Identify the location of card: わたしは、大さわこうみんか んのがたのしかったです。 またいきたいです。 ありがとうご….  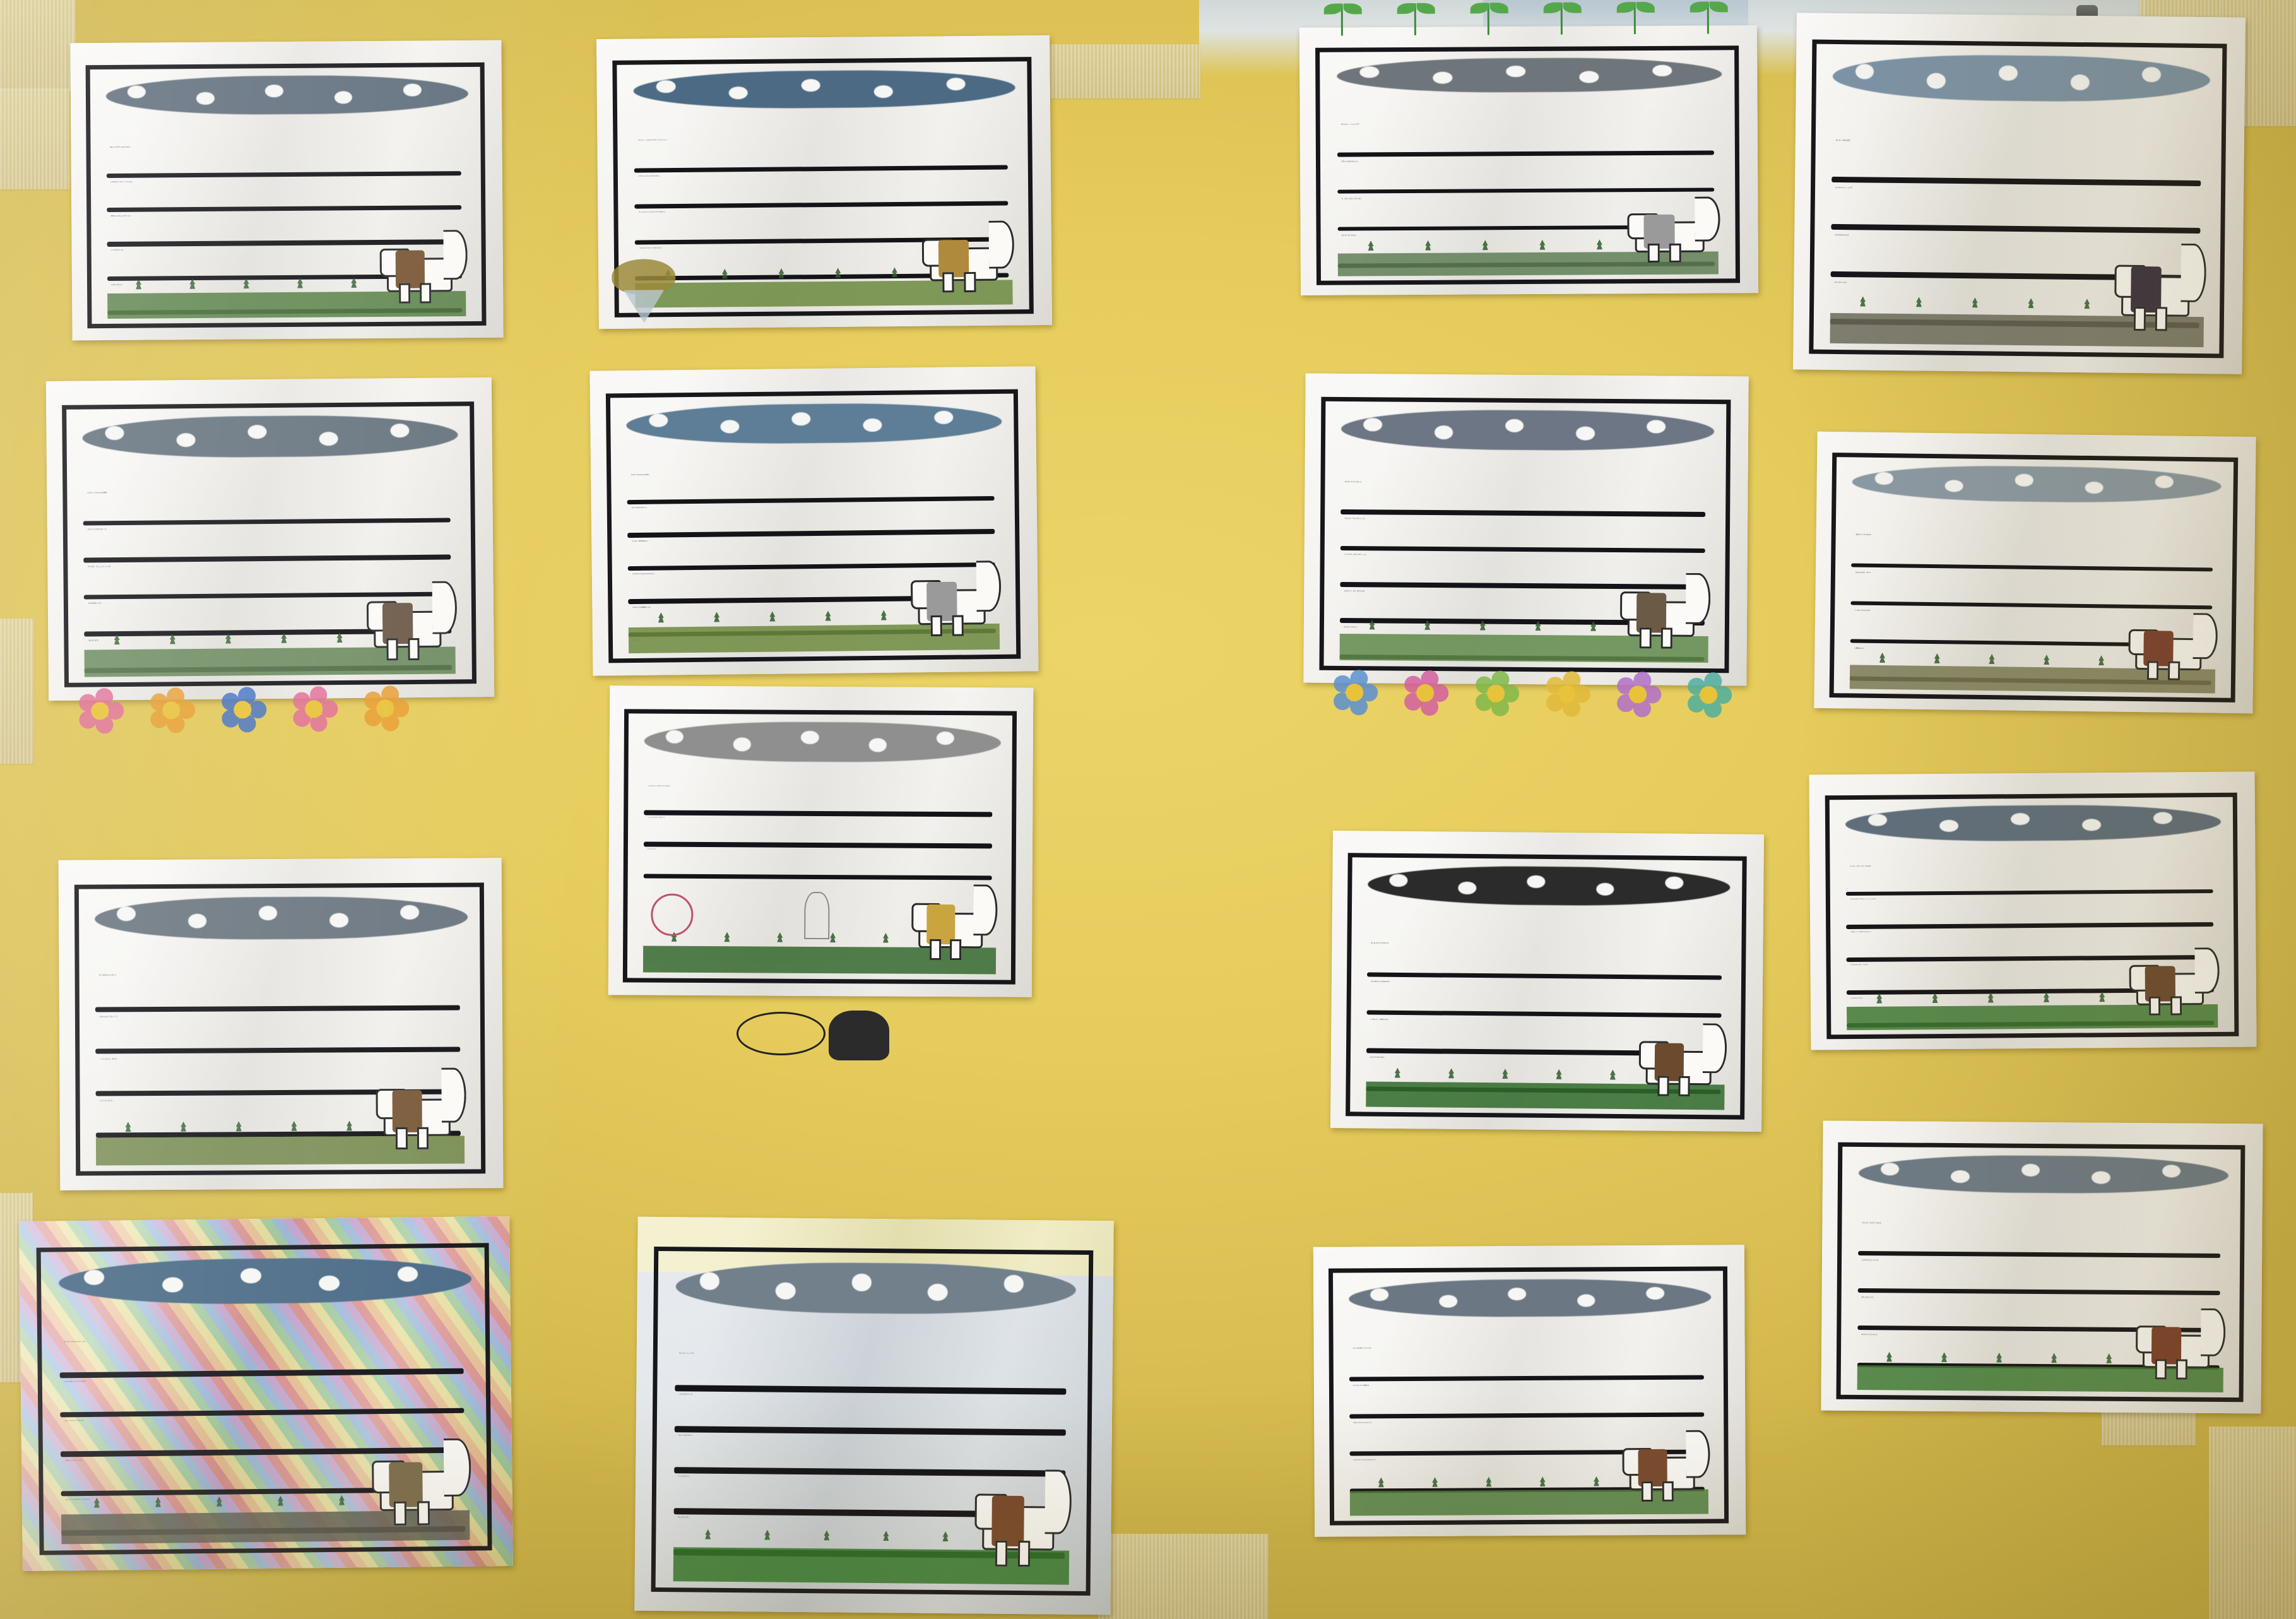
(2042, 1267).